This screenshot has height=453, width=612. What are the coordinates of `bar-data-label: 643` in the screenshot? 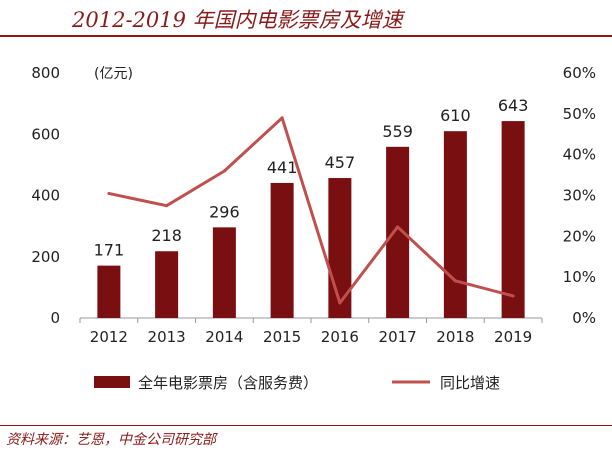 It's located at (513, 105).